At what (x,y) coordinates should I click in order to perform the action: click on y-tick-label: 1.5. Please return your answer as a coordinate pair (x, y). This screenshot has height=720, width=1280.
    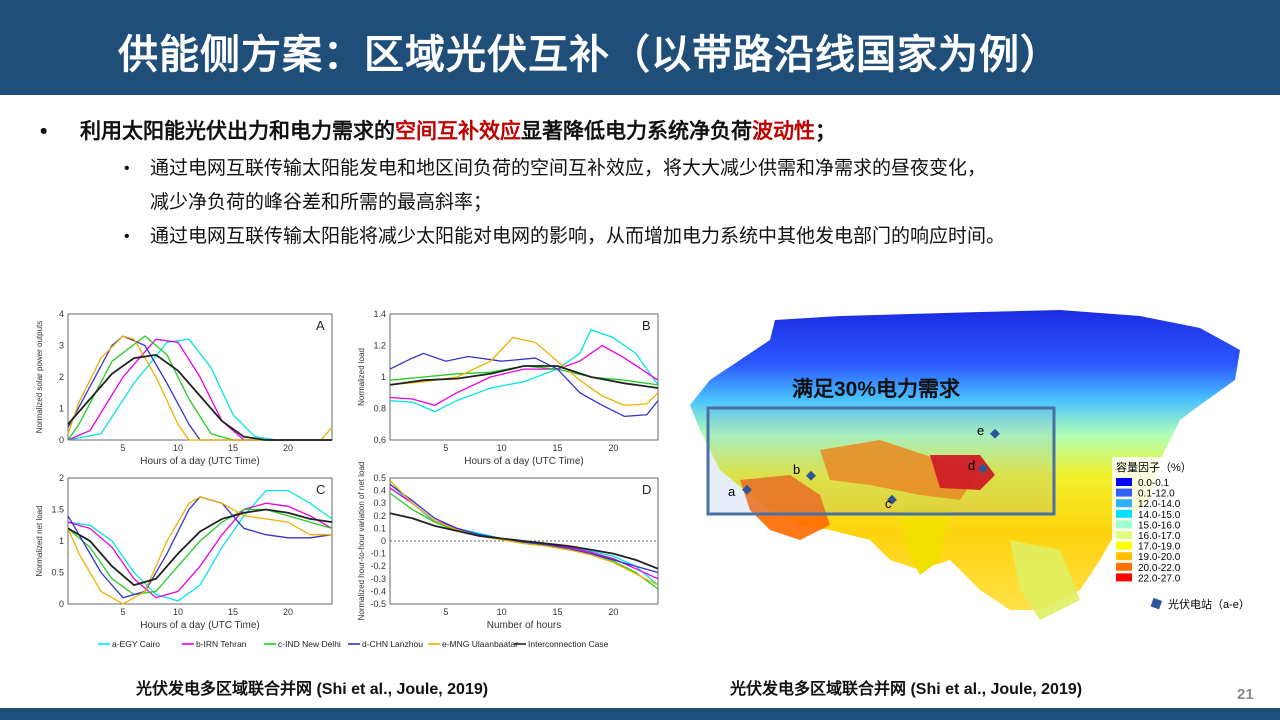
    Looking at the image, I should click on (57, 510).